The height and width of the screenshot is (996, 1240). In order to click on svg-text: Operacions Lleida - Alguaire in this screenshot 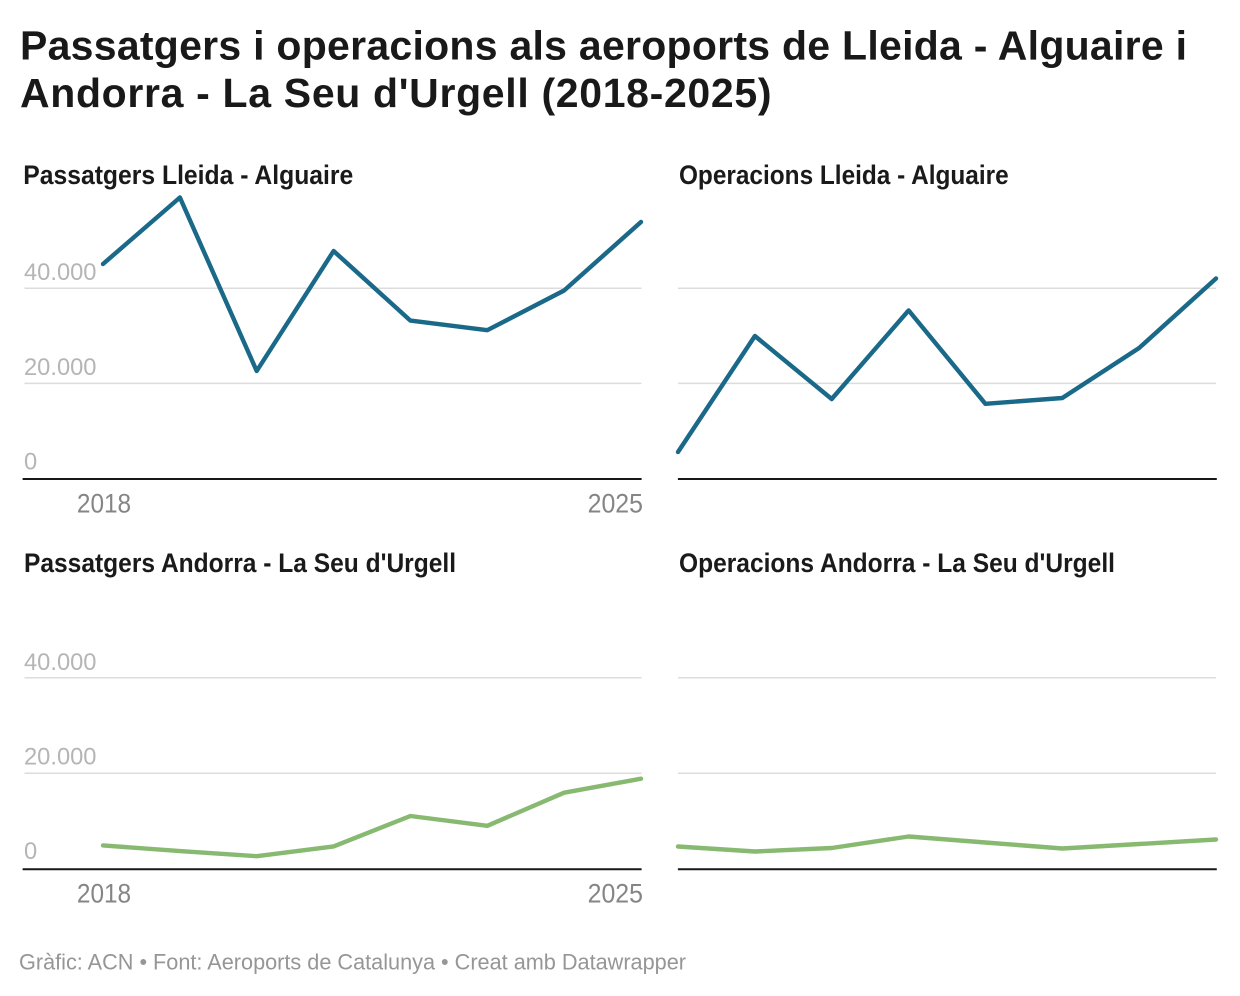, I will do `click(844, 175)`.